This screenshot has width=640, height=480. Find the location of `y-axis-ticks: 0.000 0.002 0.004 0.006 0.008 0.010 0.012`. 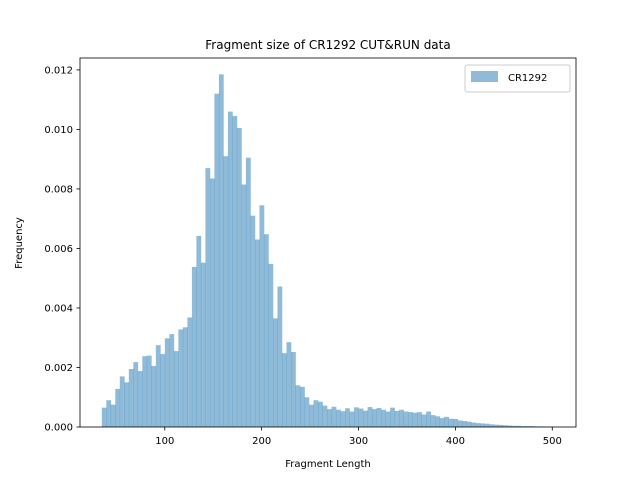

y-axis-ticks: 0.000 0.002 0.004 0.006 0.008 0.010 0.012 is located at coordinates (62, 249).